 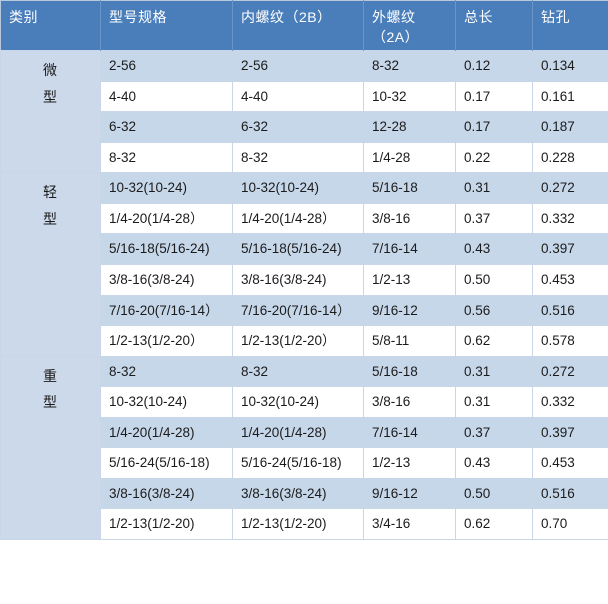 I want to click on header-external-thread: 外螺纹（2A）, so click(x=409, y=25).